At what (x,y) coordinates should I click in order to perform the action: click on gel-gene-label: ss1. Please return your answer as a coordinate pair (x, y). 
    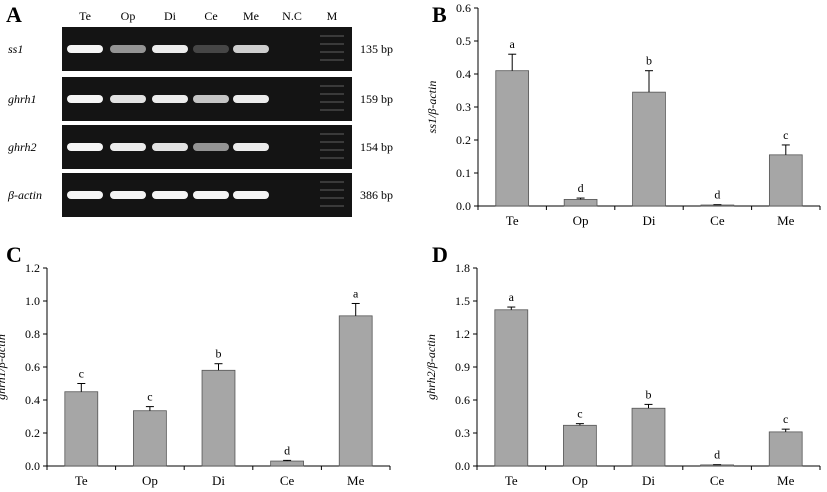
    Looking at the image, I should click on (15, 49).